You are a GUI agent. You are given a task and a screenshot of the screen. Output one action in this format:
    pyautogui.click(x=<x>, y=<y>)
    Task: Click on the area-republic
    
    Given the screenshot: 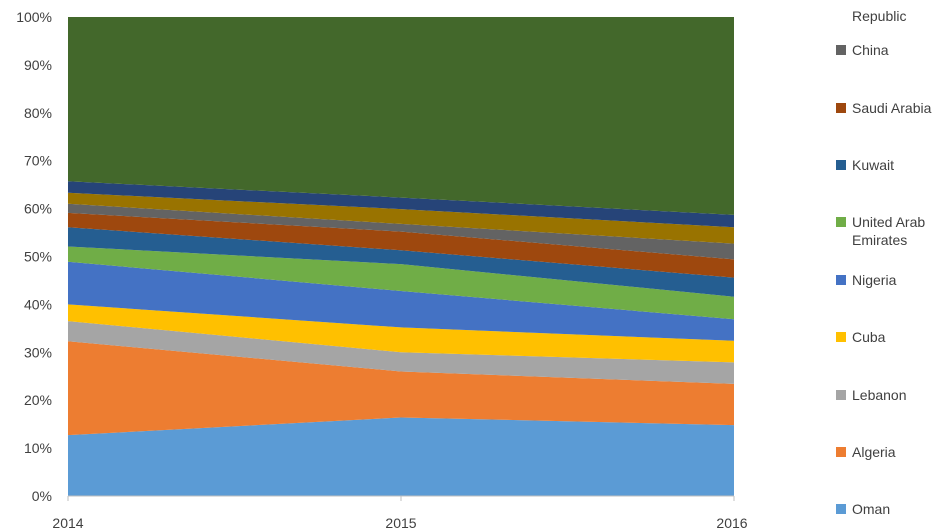 What is the action you would take?
    pyautogui.click(x=401, y=218)
    